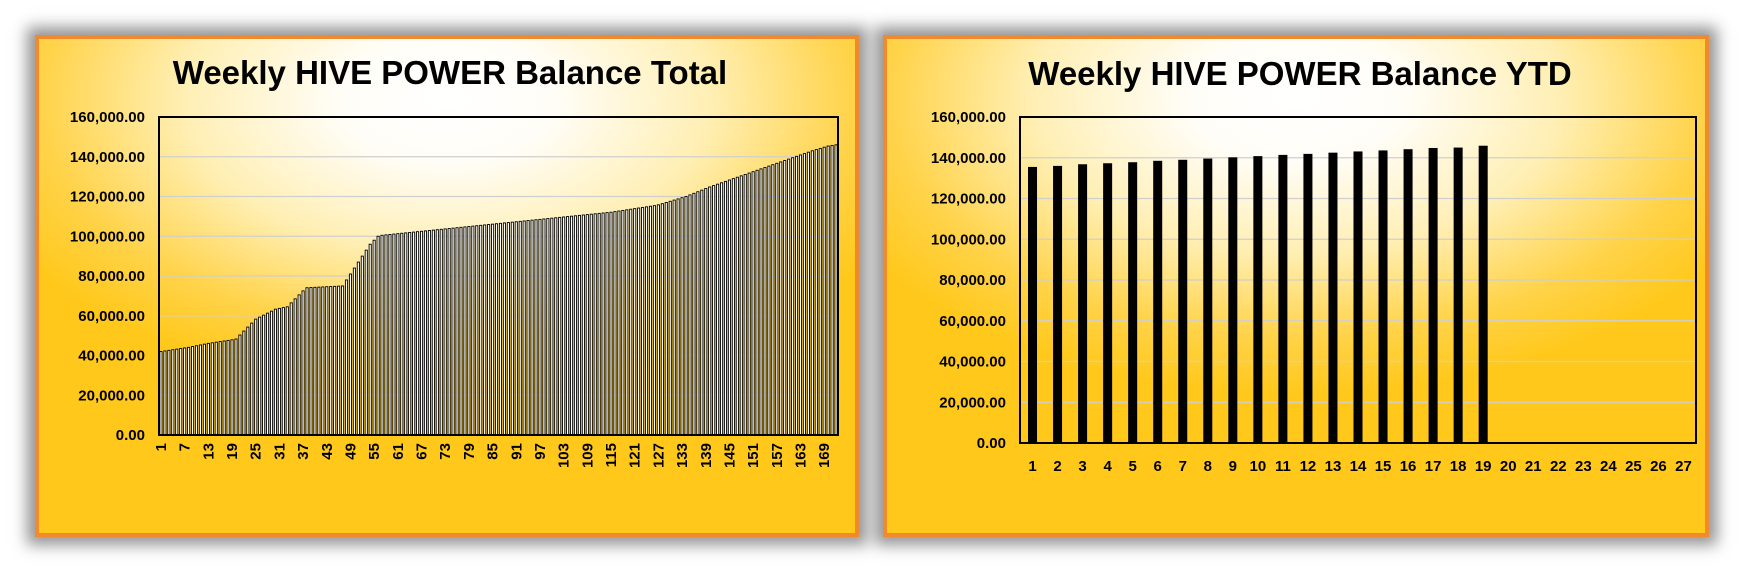 This screenshot has width=1740, height=573. Describe the element at coordinates (1583, 466) in the screenshot. I see `x-tick-label: 23` at that location.